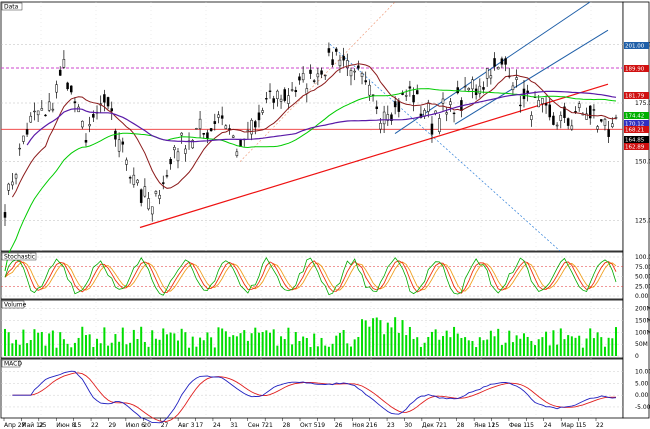 The width and height of the screenshot is (650, 429). What do you see at coordinates (310, 276) in the screenshot?
I see `stochastic-k-line` at bounding box center [310, 276].